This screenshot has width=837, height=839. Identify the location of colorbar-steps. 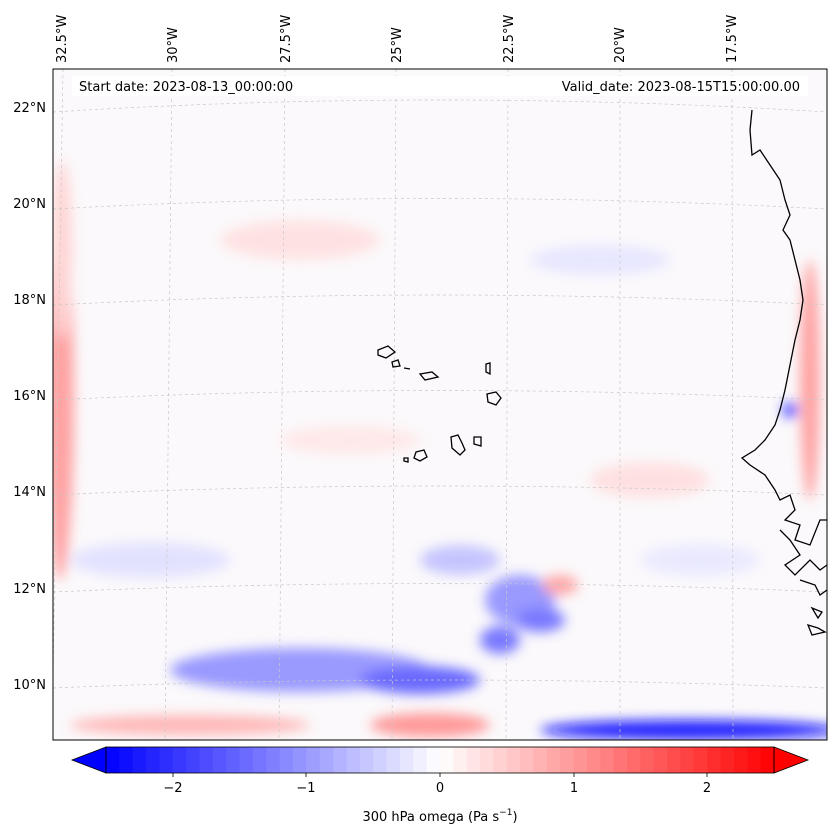
(440, 760).